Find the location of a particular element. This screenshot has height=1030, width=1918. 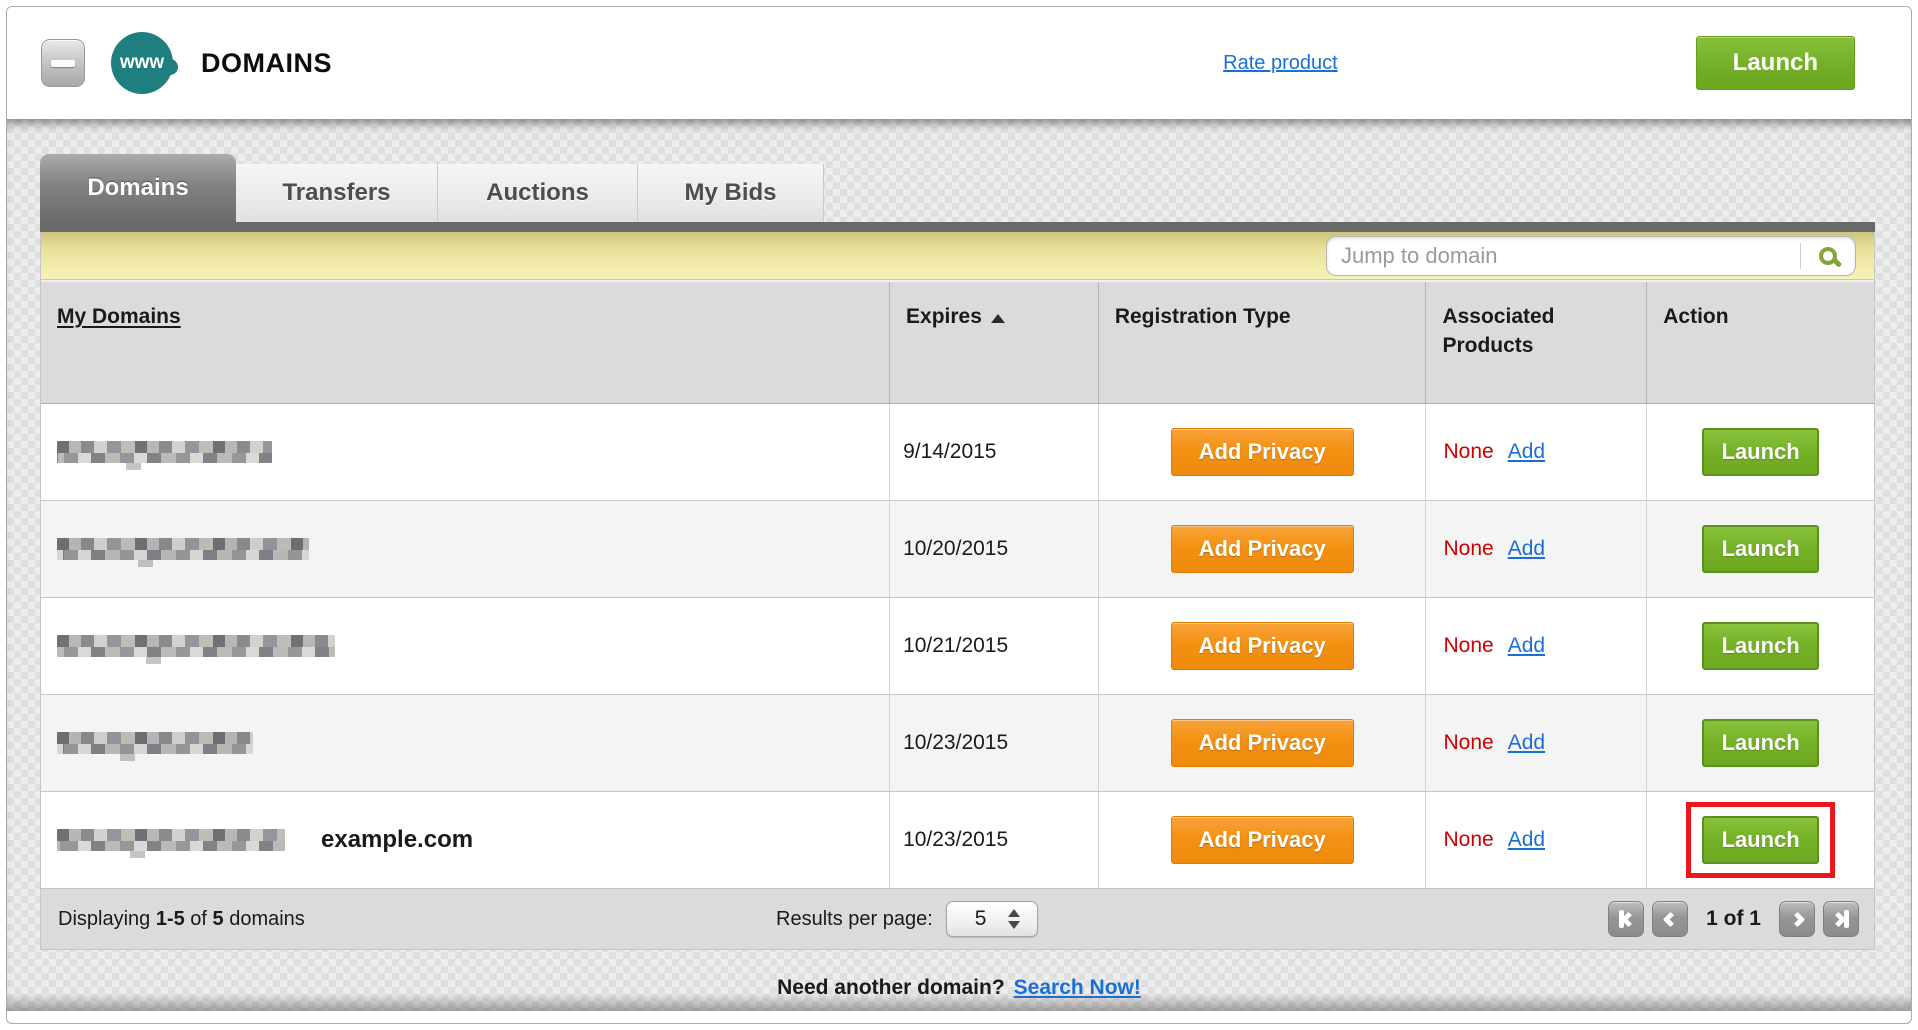

chevron-left-icon is located at coordinates (1670, 919).